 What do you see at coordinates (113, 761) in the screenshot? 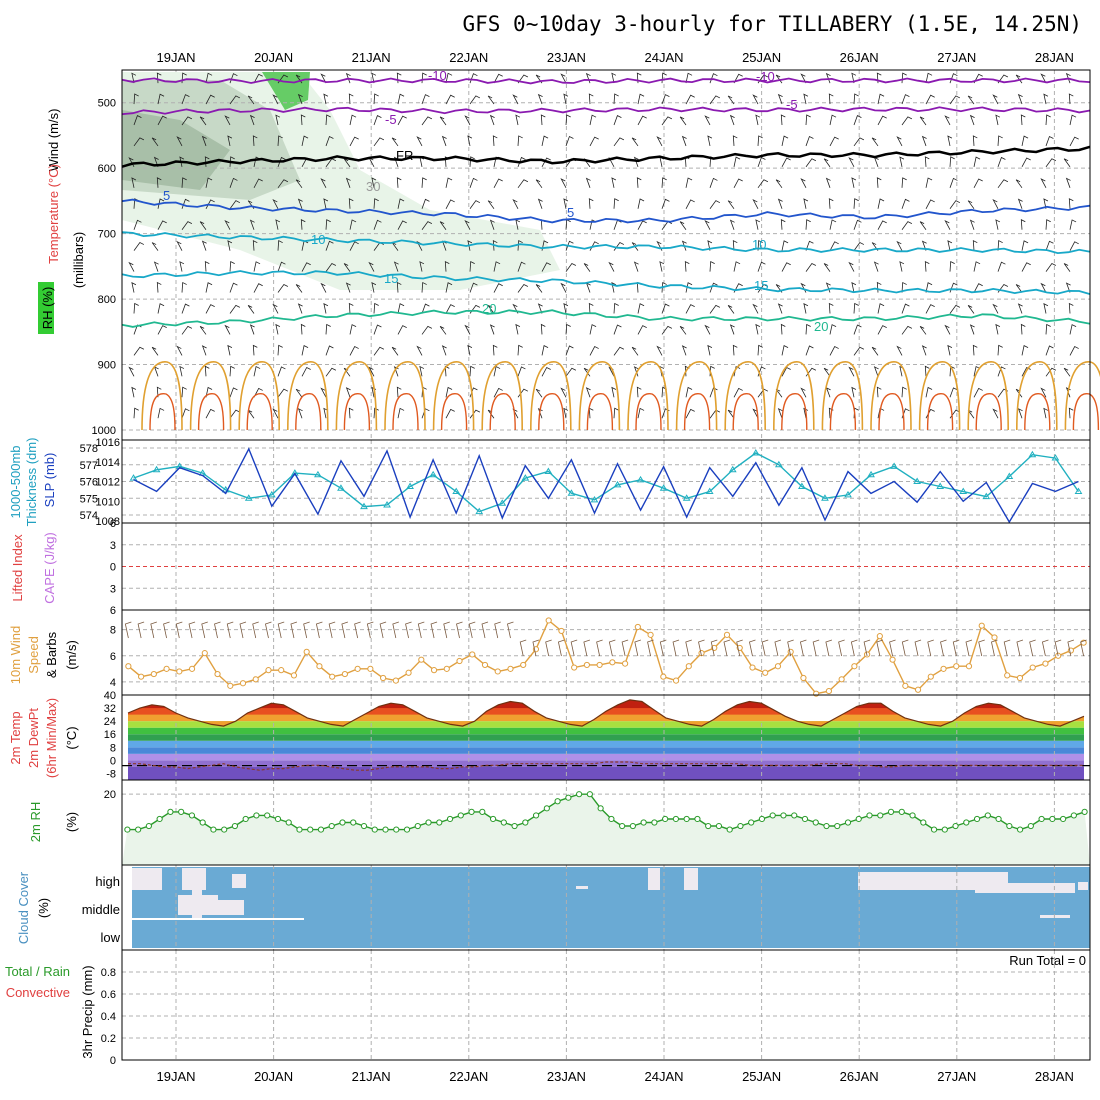
I see `temp-tick-label: 0` at bounding box center [113, 761].